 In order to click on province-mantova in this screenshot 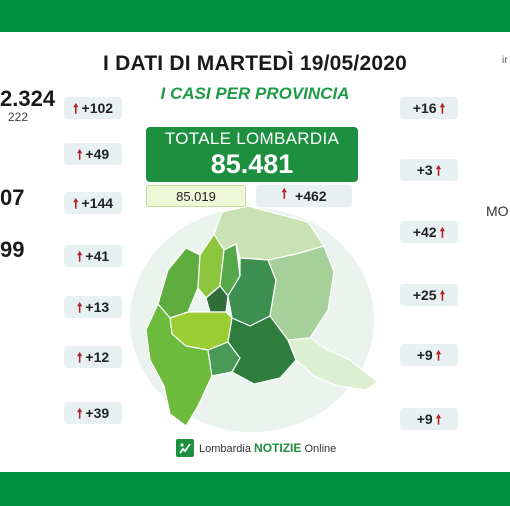, I will do `click(333, 364)`.